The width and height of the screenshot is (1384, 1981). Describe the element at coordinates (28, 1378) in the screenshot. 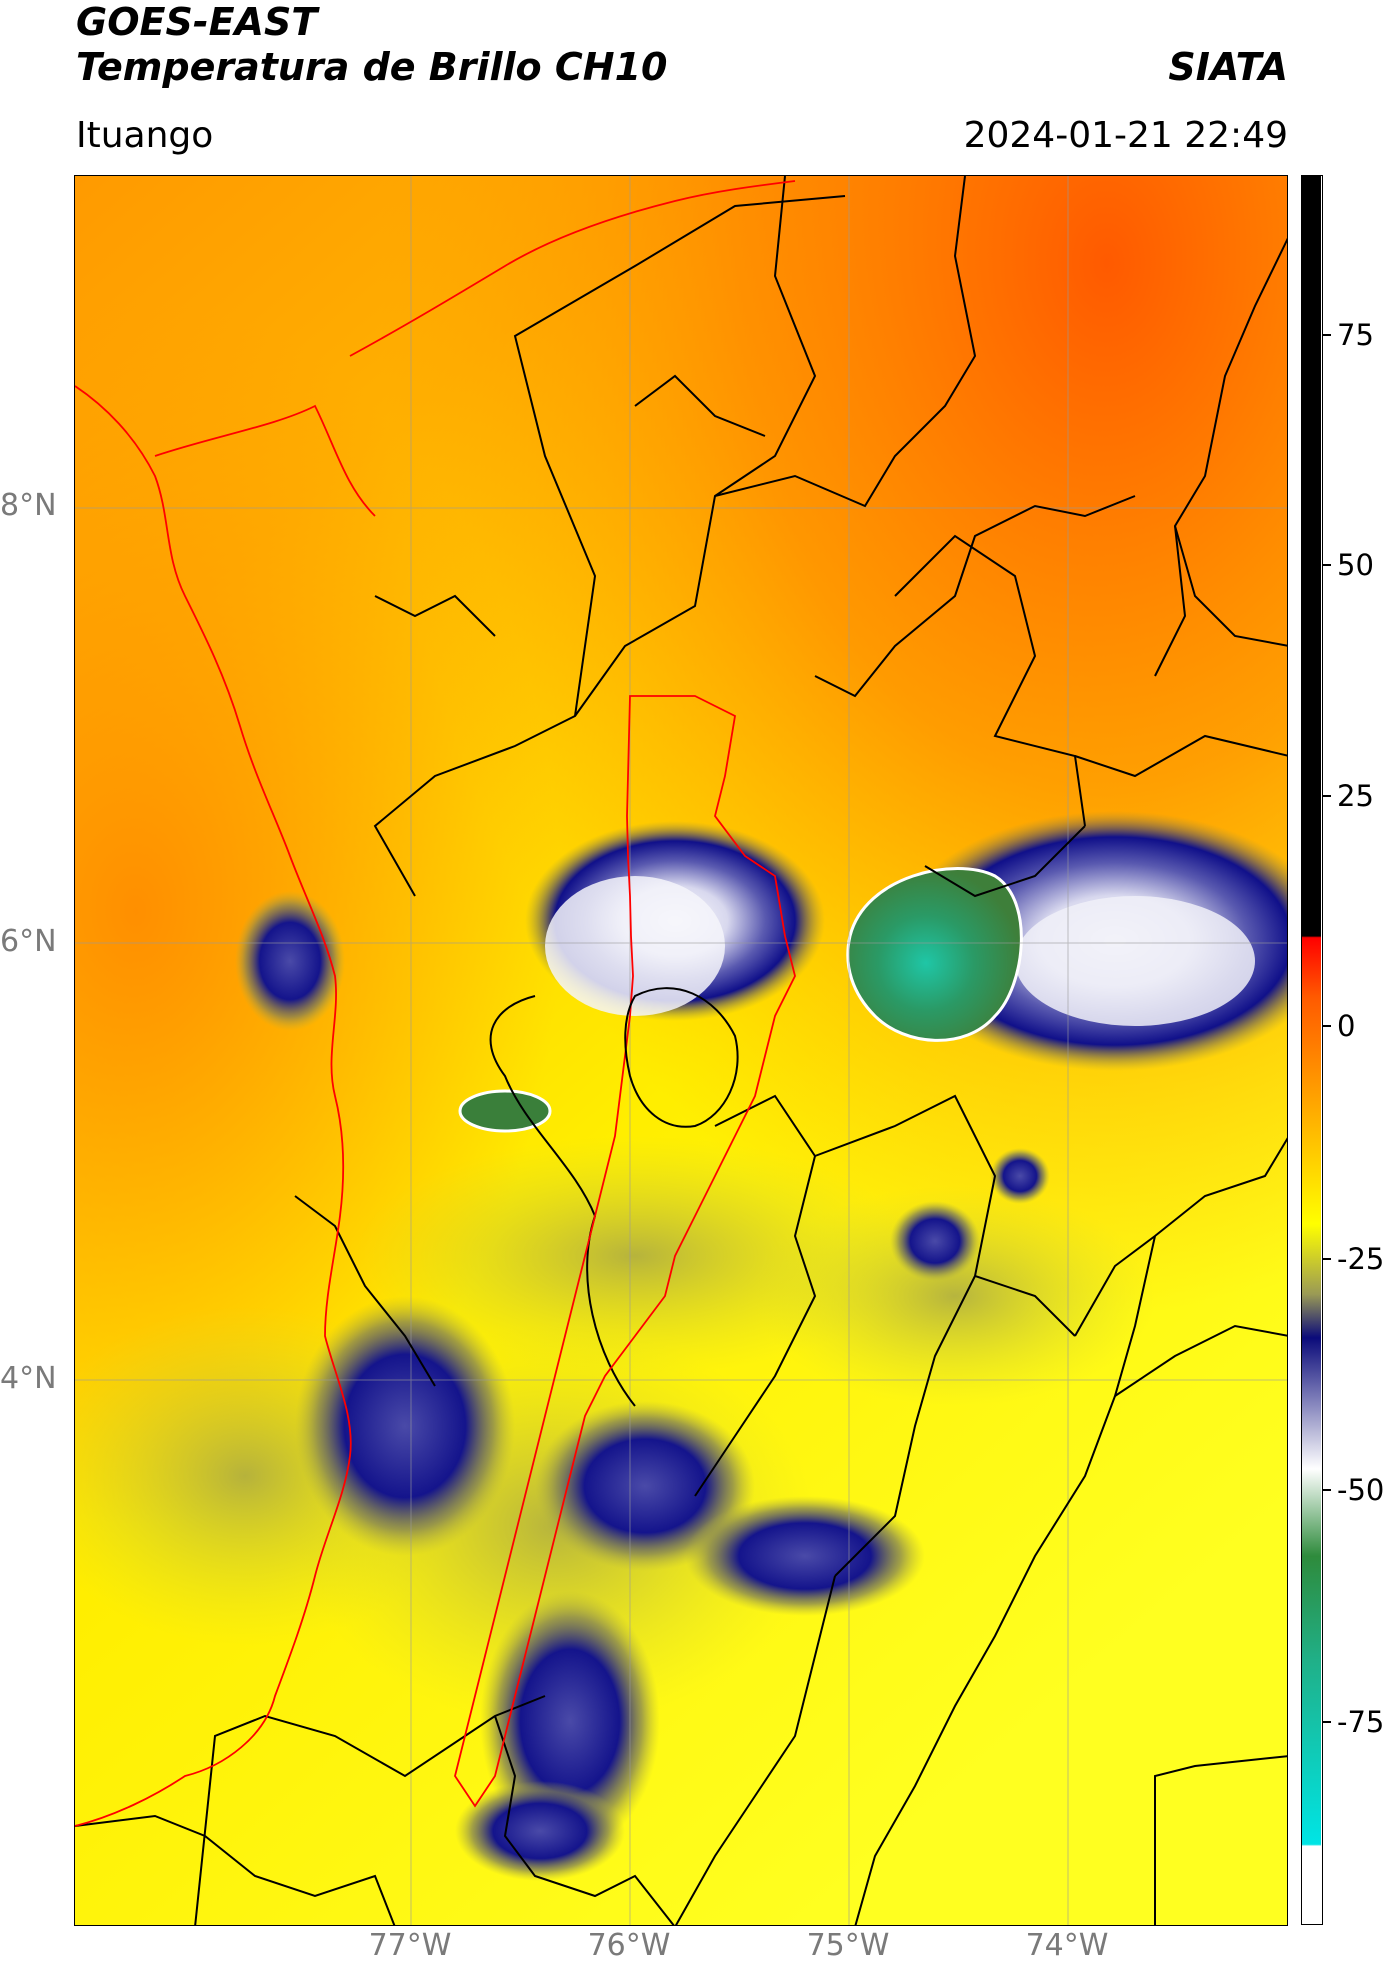

I see `lat-label-4n: 4°N` at that location.